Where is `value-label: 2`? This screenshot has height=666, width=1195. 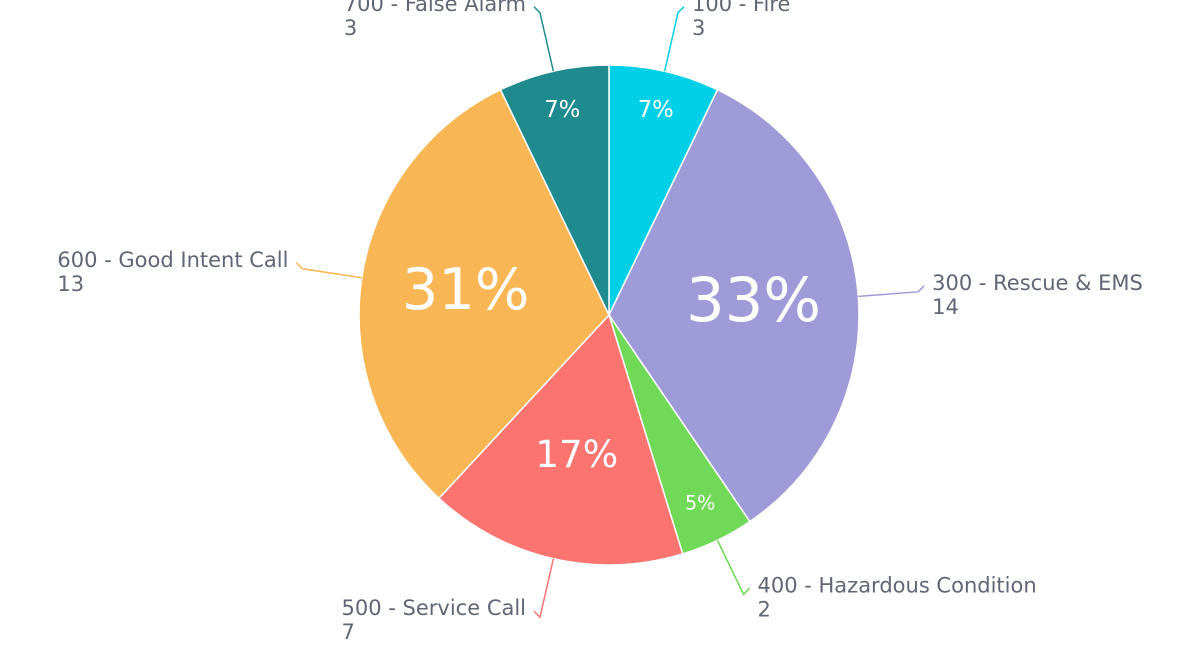
value-label: 2 is located at coordinates (764, 609).